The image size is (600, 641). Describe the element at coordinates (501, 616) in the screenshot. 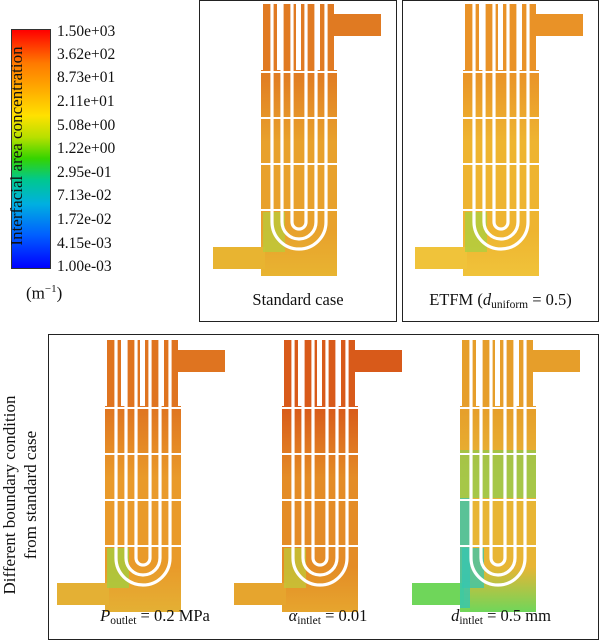

I see `caption-d-inlet: dintlet = 0.5 mm` at that location.